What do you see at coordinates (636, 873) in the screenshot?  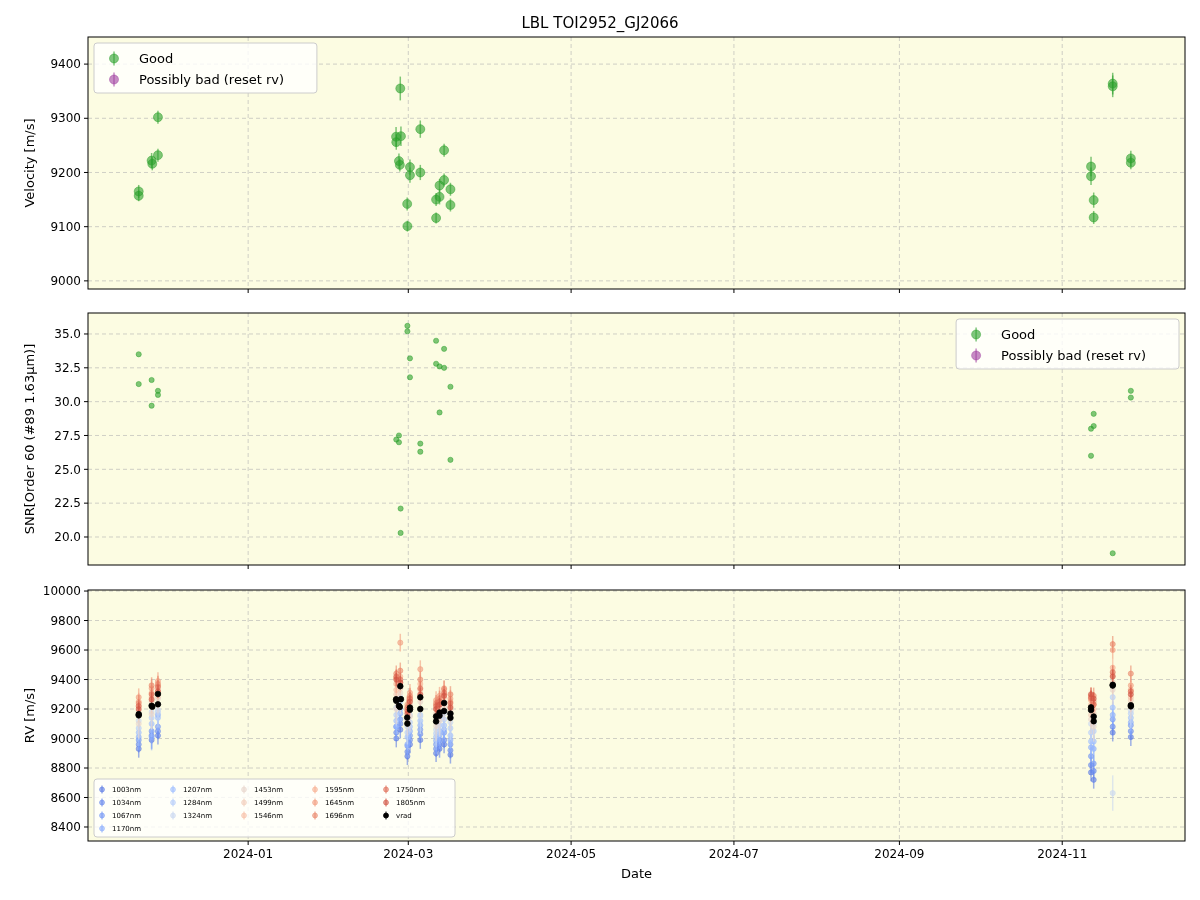 I see `x-axis-title: Date` at bounding box center [636, 873].